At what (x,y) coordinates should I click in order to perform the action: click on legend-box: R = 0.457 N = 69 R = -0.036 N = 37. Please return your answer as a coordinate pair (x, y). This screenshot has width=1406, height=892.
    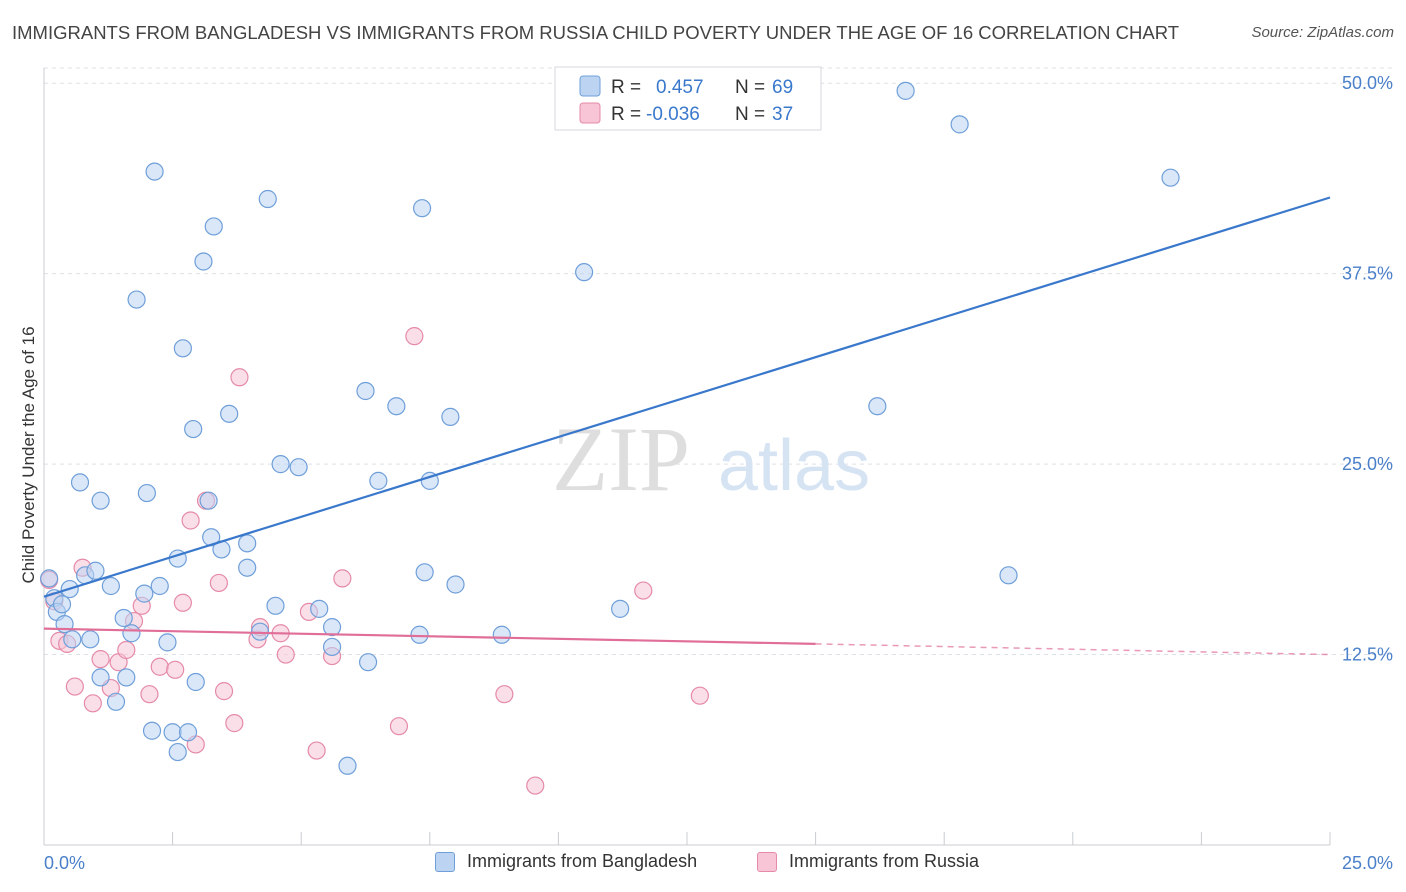
    Looking at the image, I should click on (688, 98).